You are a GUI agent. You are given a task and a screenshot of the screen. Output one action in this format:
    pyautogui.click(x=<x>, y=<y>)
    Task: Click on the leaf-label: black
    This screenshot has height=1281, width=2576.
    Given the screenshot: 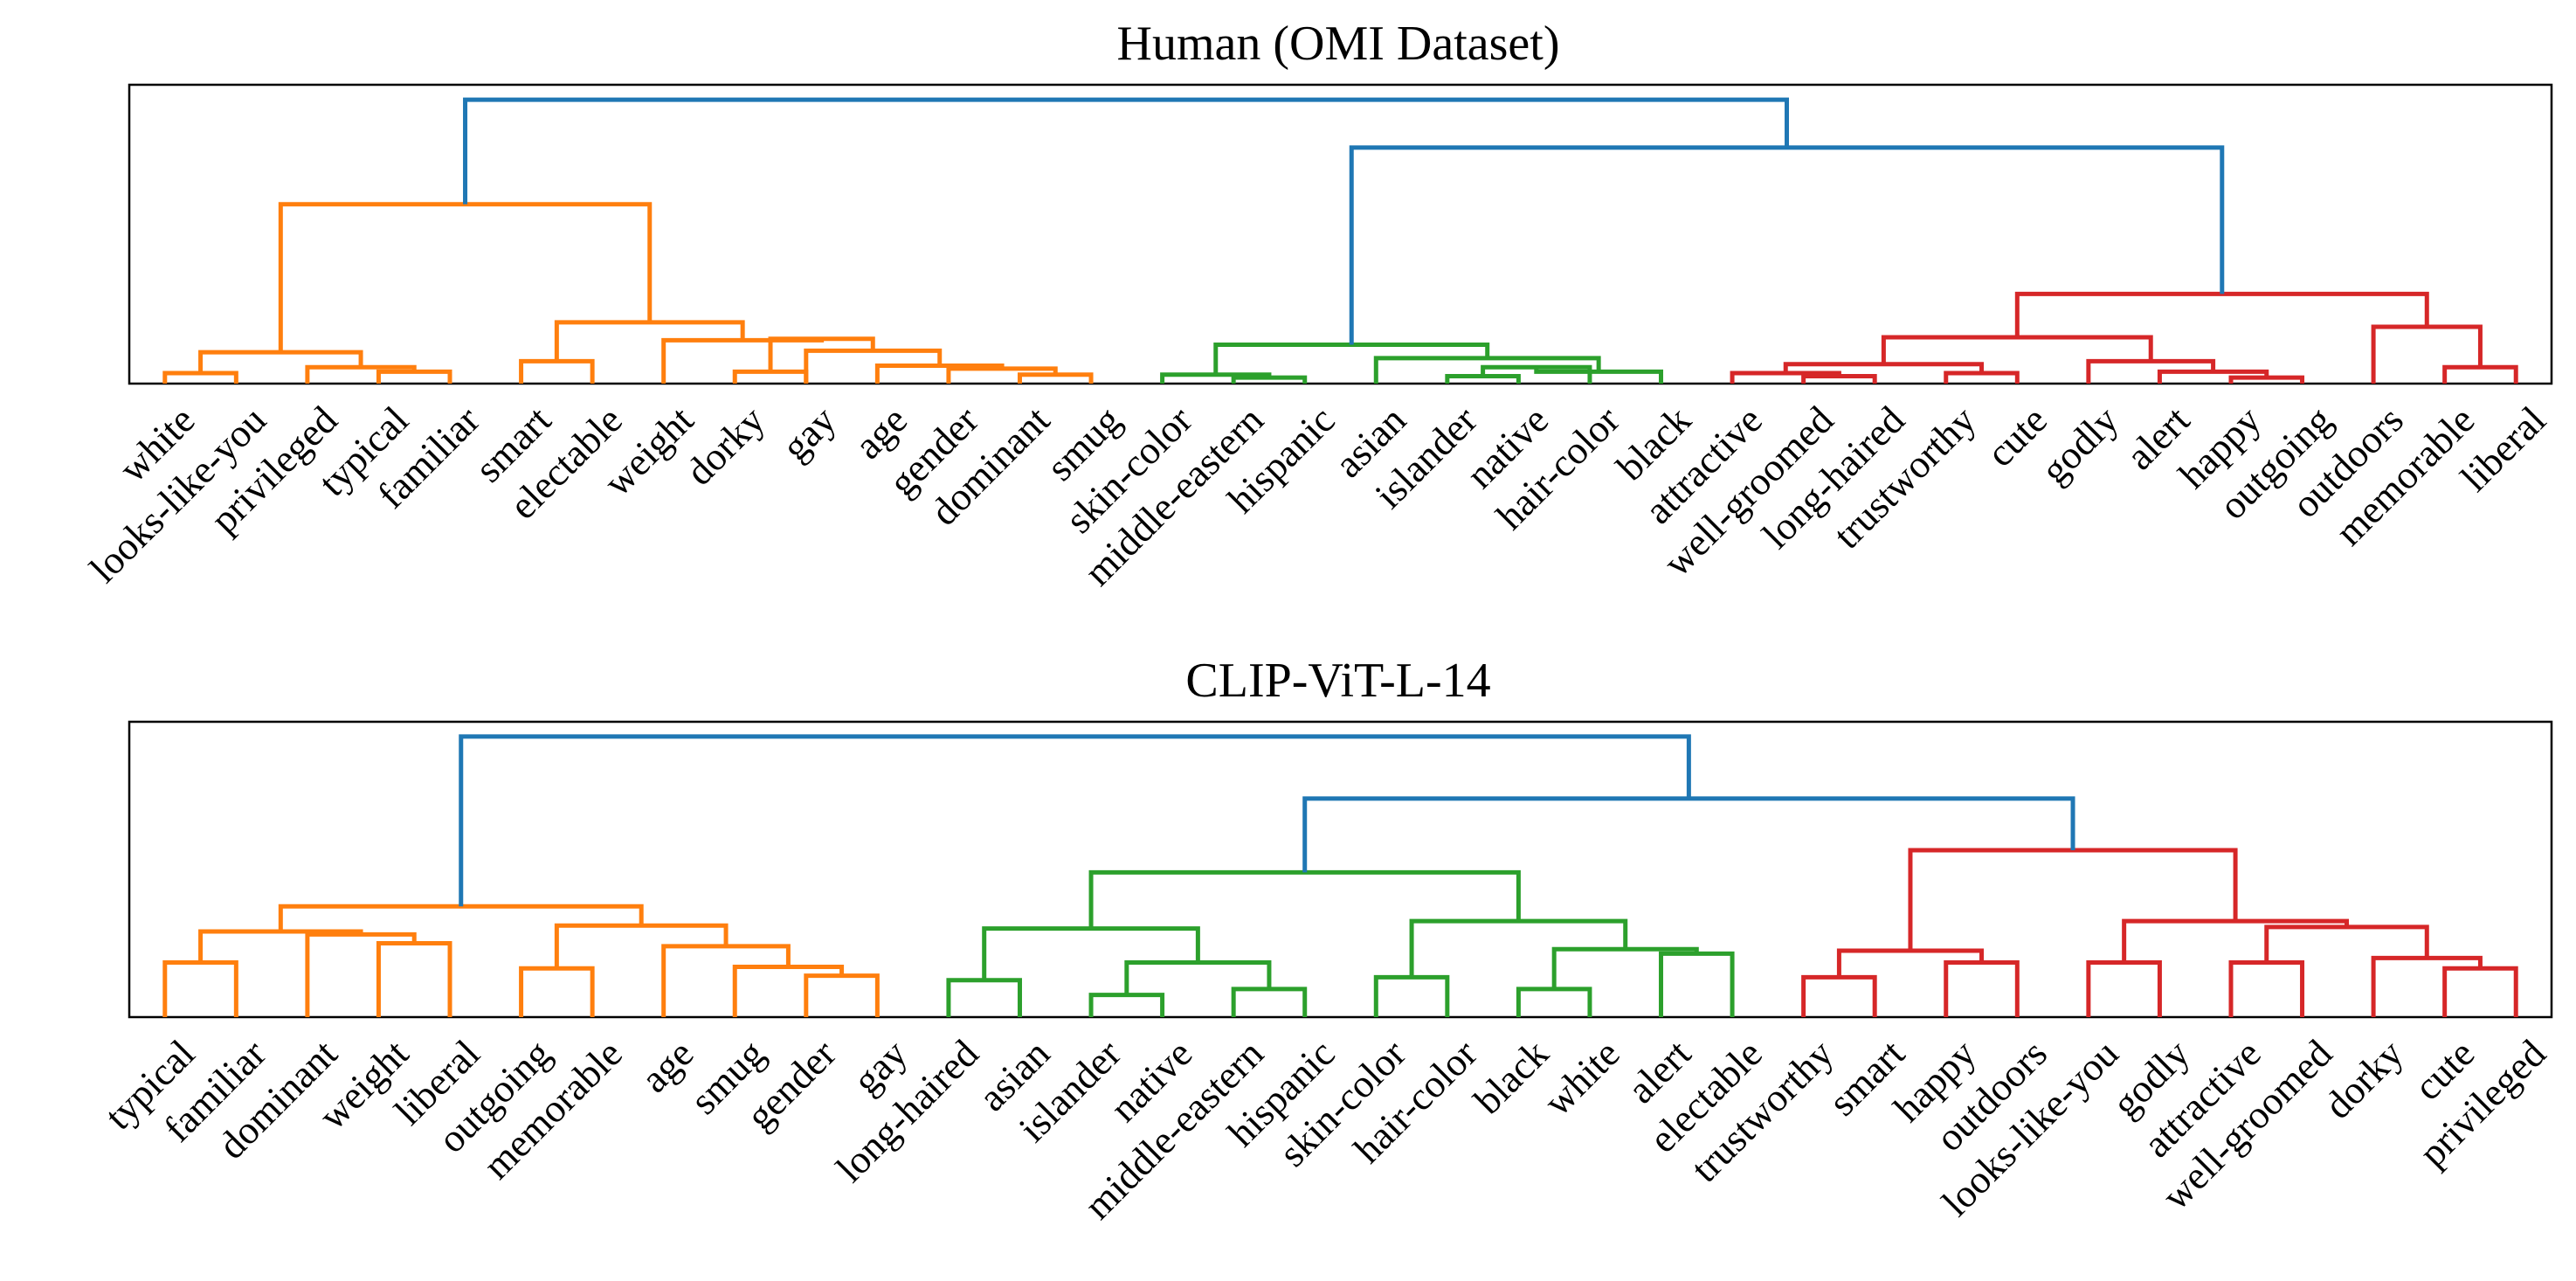 What is the action you would take?
    pyautogui.click(x=1511, y=1077)
    